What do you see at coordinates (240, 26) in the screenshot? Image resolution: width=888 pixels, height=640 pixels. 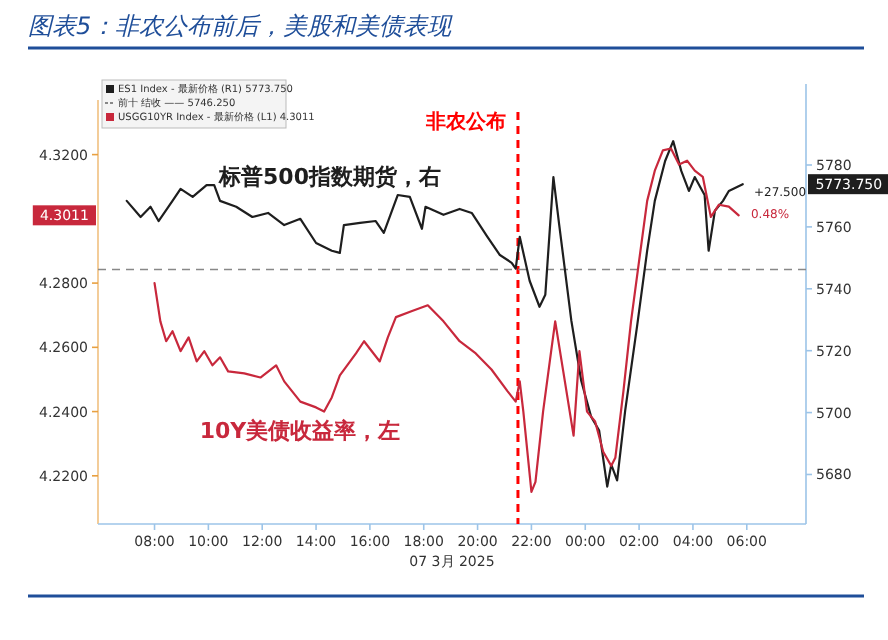 I see `title: 图表5：非农公布前后，美股和美债表现` at bounding box center [240, 26].